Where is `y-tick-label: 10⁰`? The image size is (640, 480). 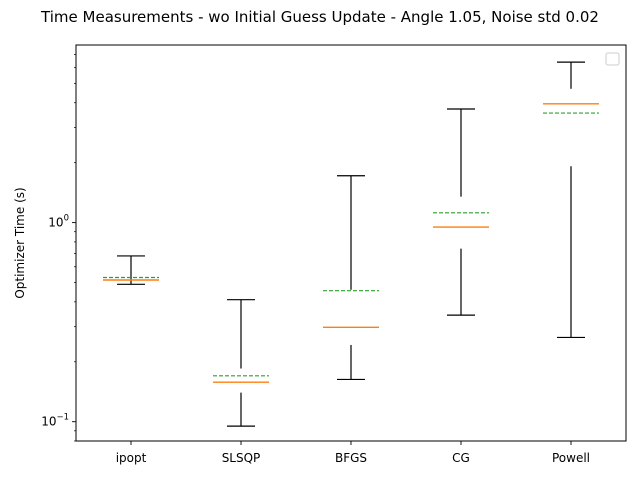
y-tick-label: 10⁰ is located at coordinates (58, 222).